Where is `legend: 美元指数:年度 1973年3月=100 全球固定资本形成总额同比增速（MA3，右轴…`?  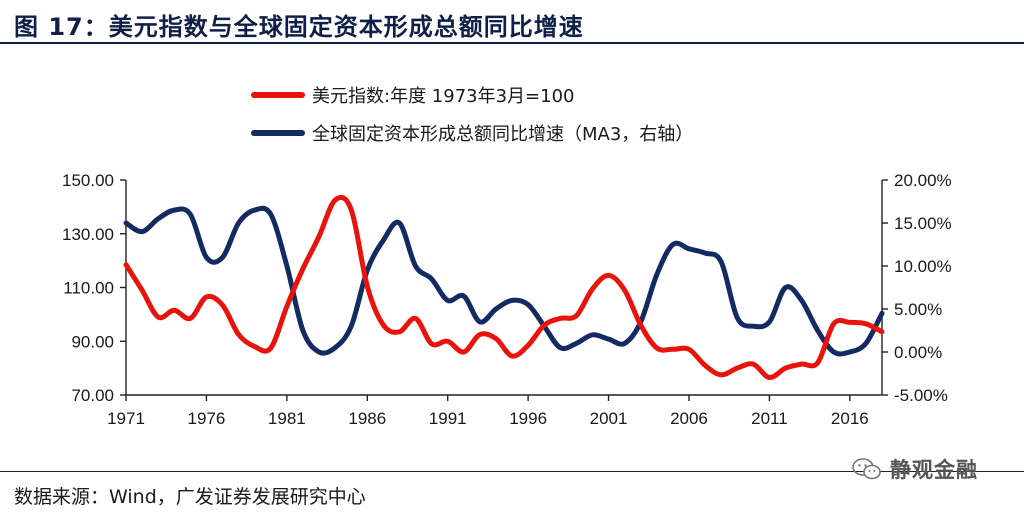 legend: 美元指数:年度 1973年3月=100 全球固定资本形成总额同比增速（MA3，右轴… is located at coordinates (472, 115).